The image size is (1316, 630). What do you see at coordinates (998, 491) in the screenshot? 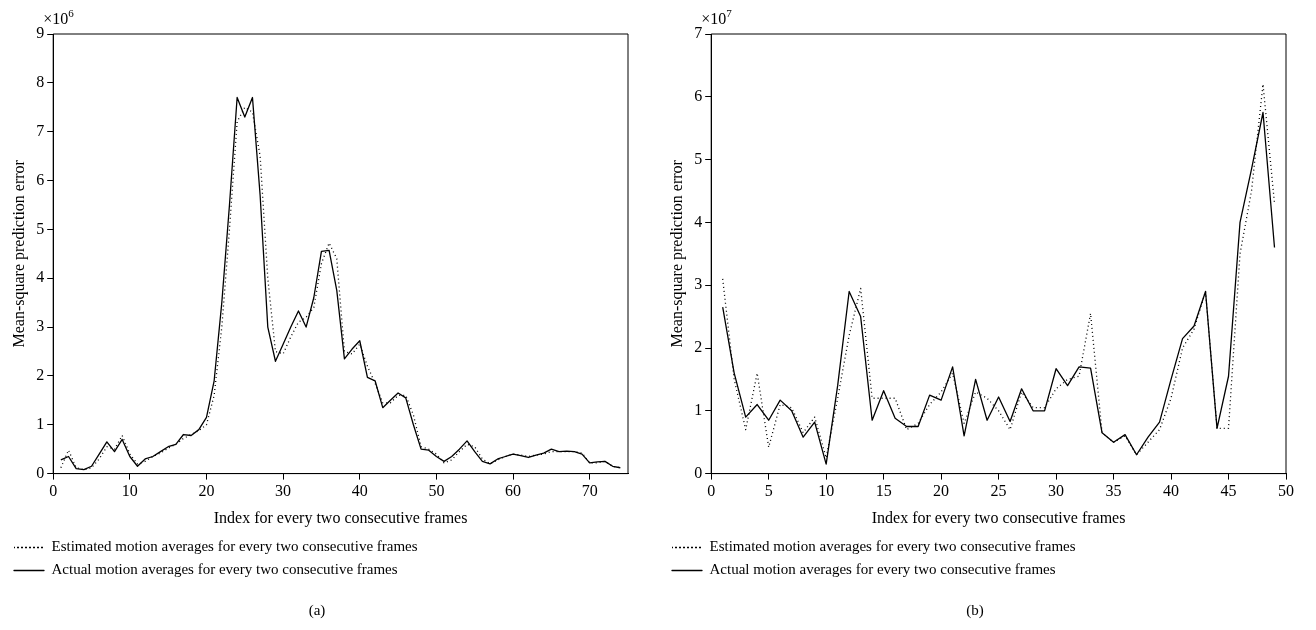
I see `x-tick-label: 25` at bounding box center [998, 491].